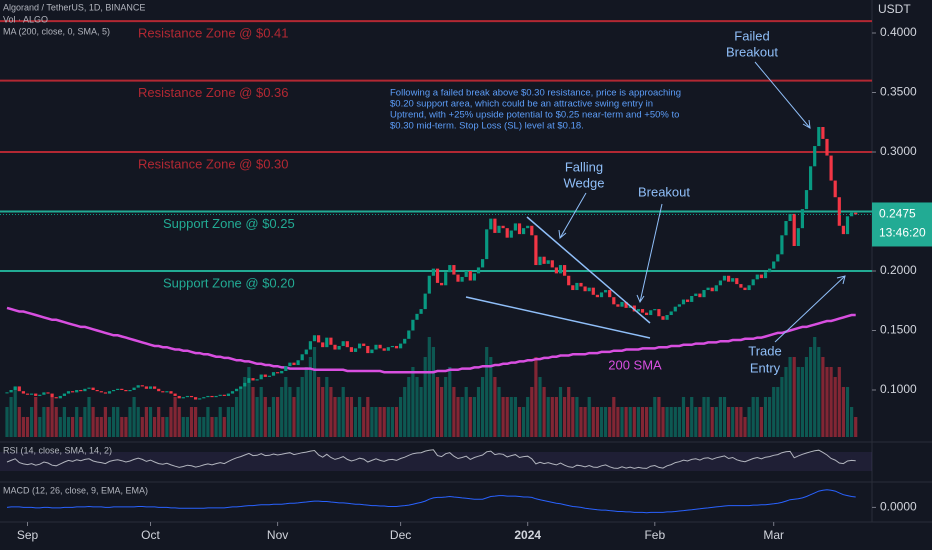 The height and width of the screenshot is (550, 932). What do you see at coordinates (654, 535) in the screenshot?
I see `x-tick-label: Feb` at bounding box center [654, 535].